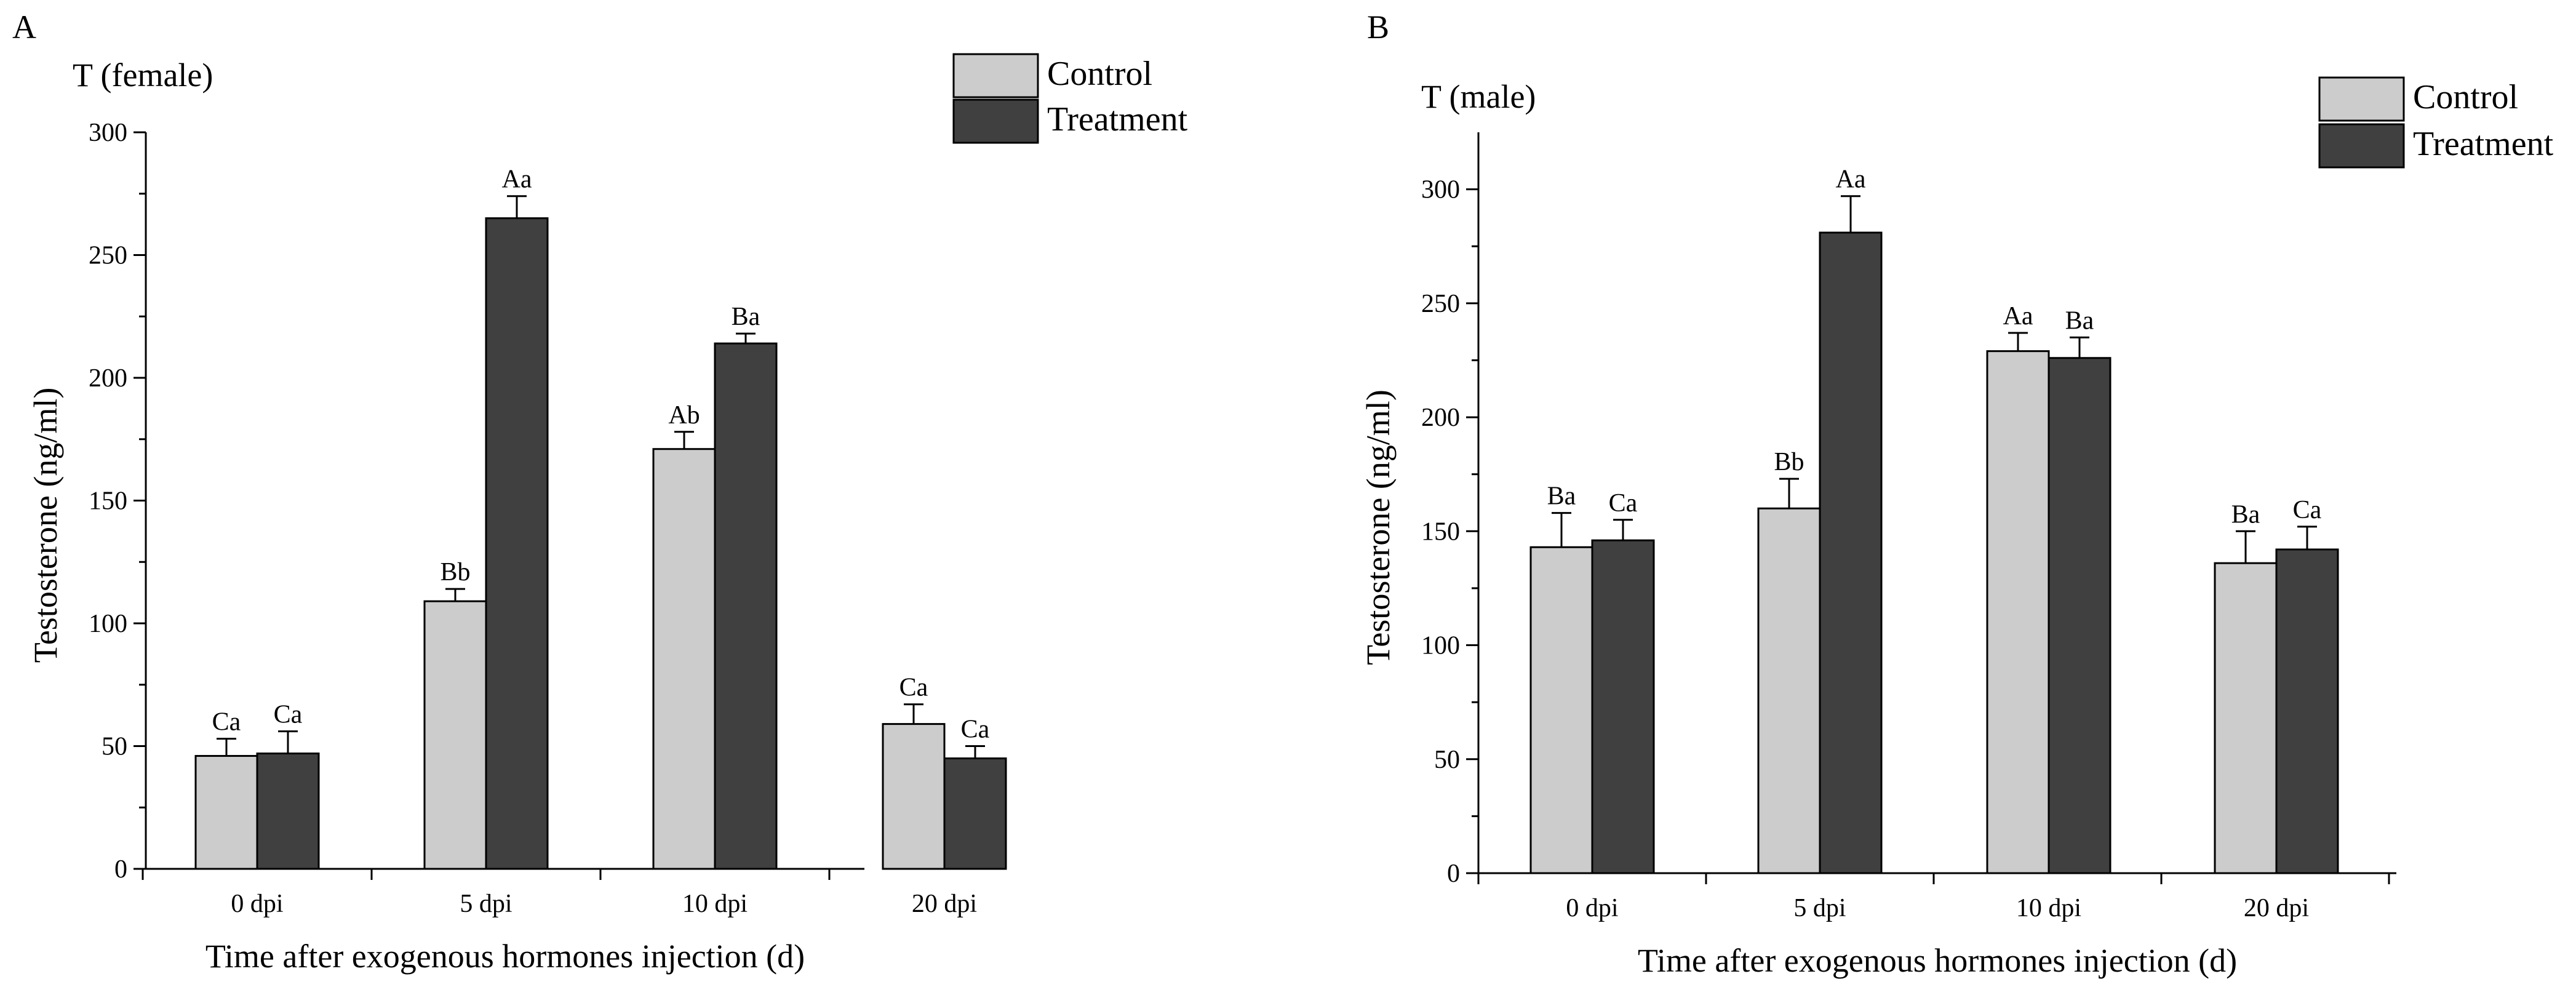 The image size is (2576, 995). I want to click on panel-a-sig-label-control-1: Bb, so click(455, 572).